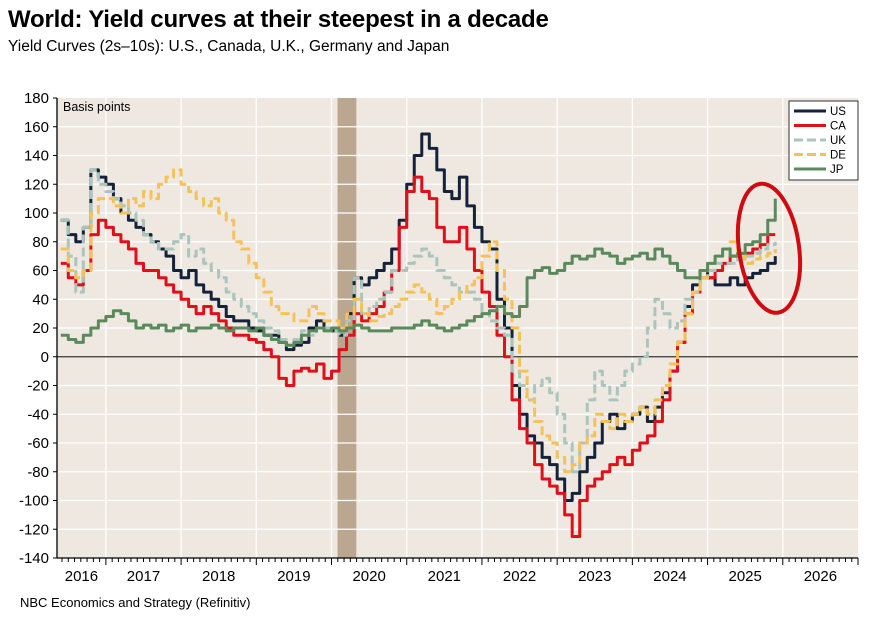 The width and height of the screenshot is (884, 617). Describe the element at coordinates (838, 141) in the screenshot. I see `legend-label-uk: UK` at that location.